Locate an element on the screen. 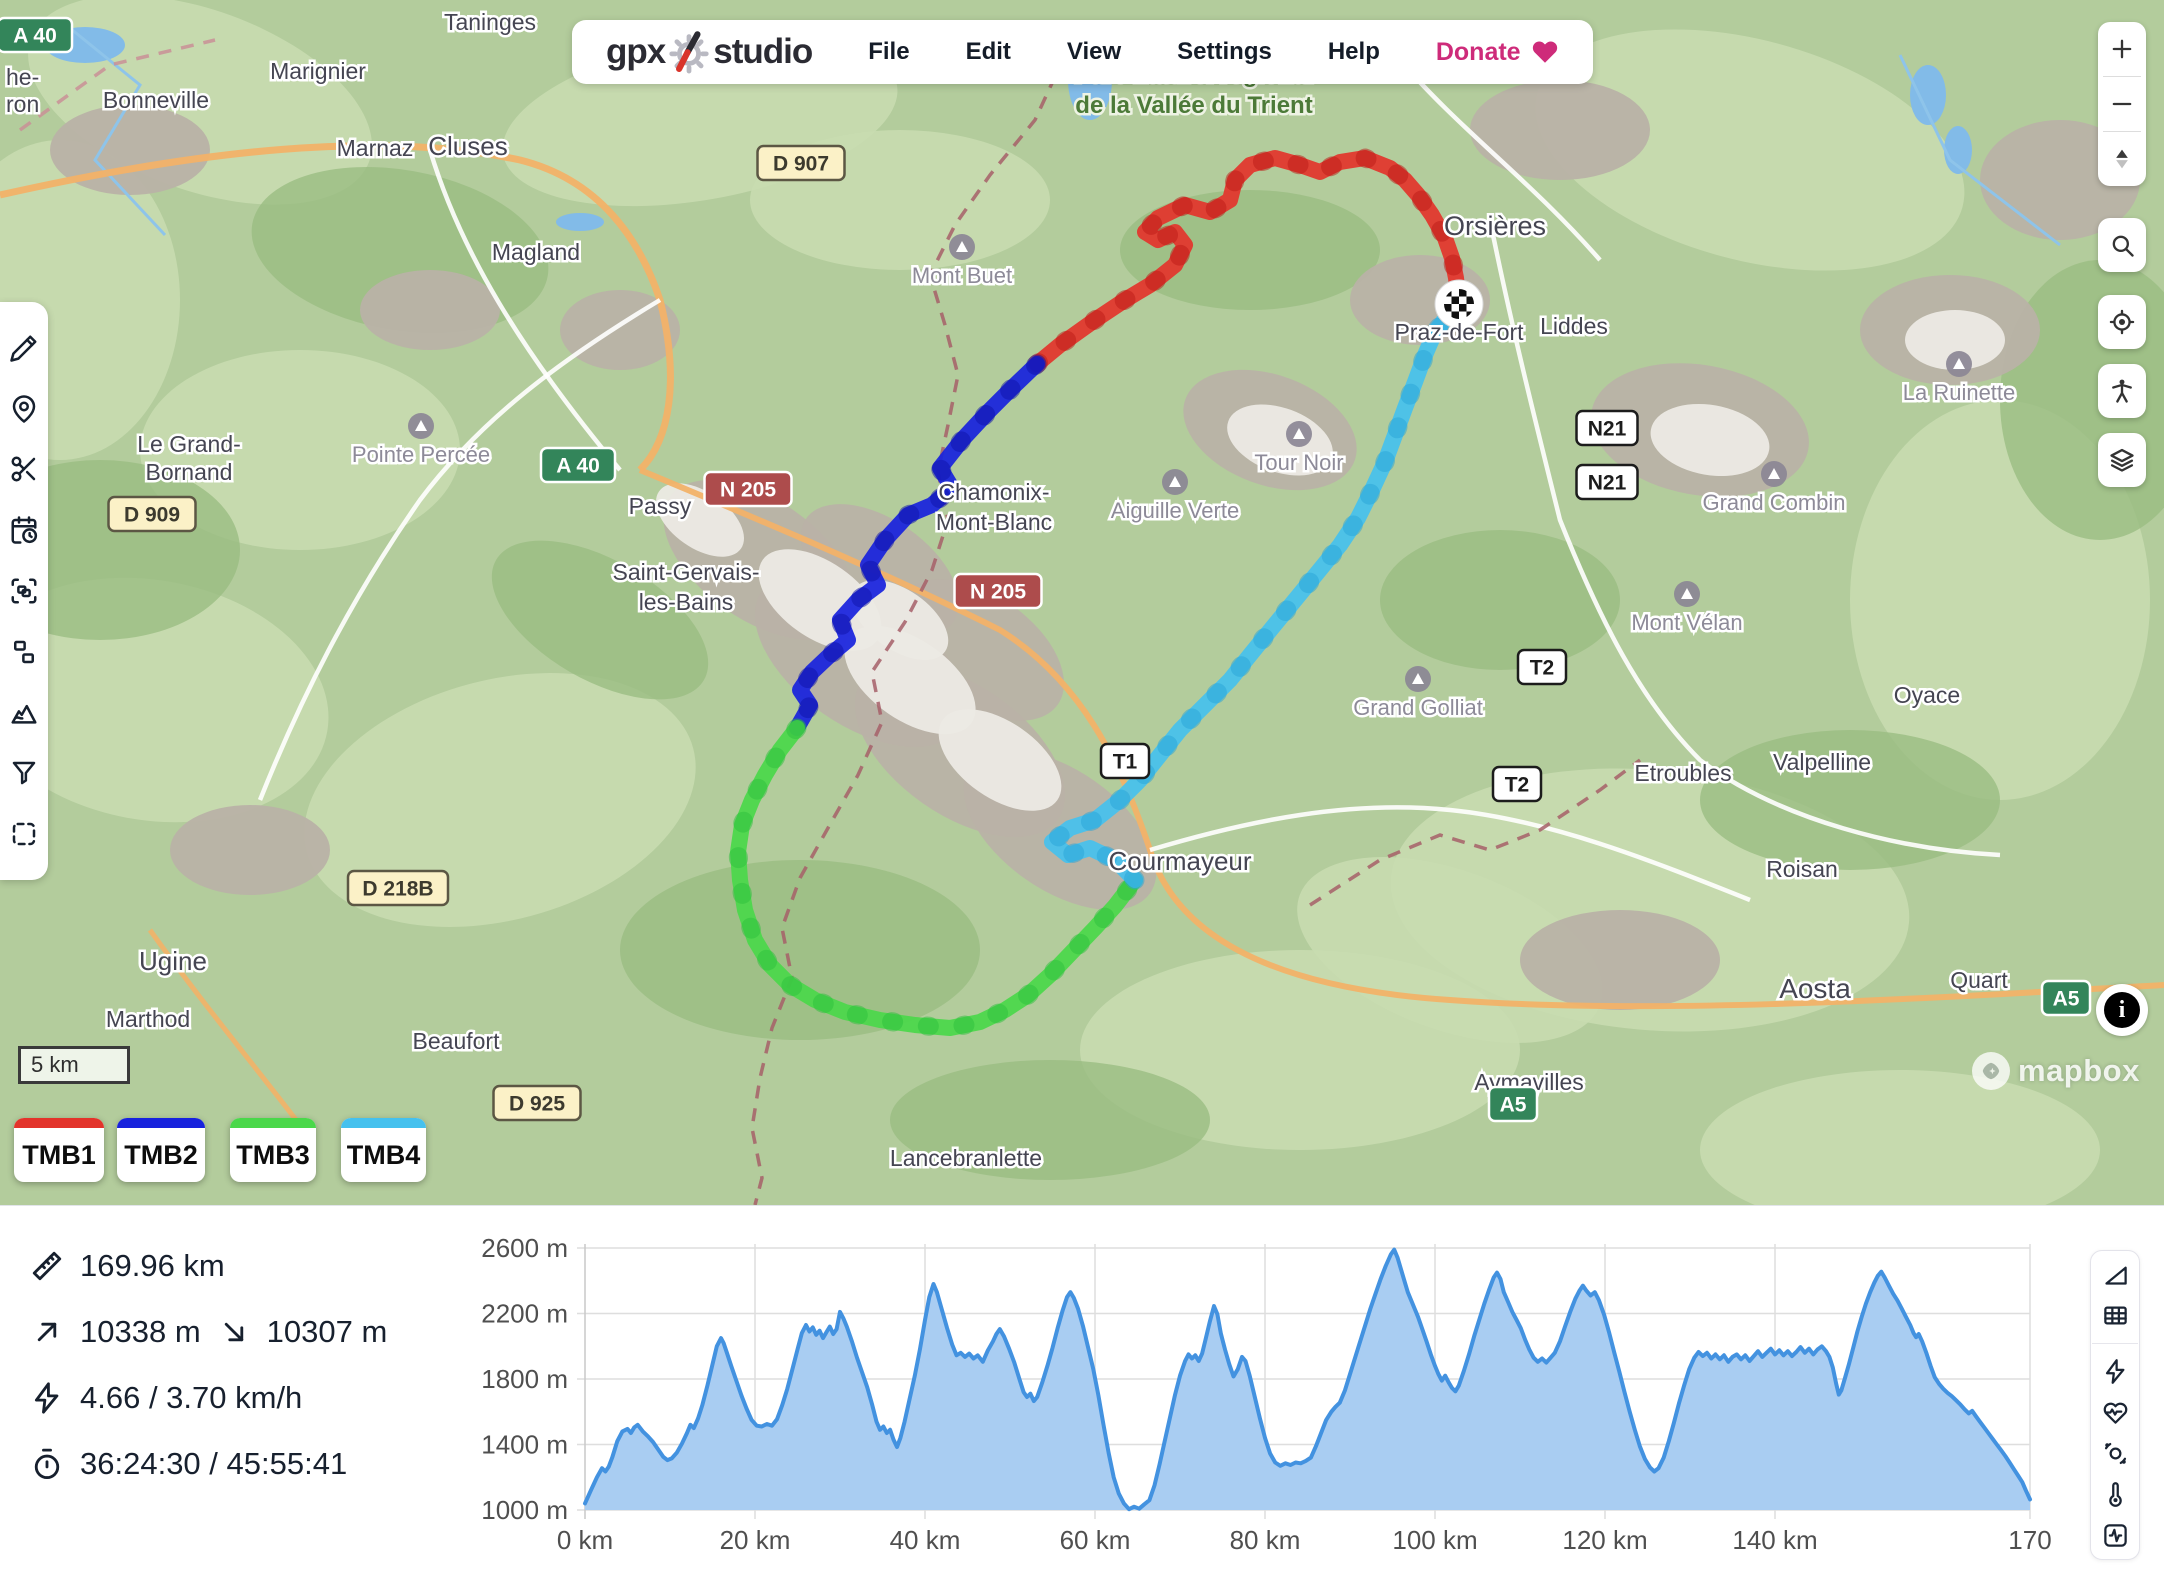  selection-box-tool-button is located at coordinates (24, 834).